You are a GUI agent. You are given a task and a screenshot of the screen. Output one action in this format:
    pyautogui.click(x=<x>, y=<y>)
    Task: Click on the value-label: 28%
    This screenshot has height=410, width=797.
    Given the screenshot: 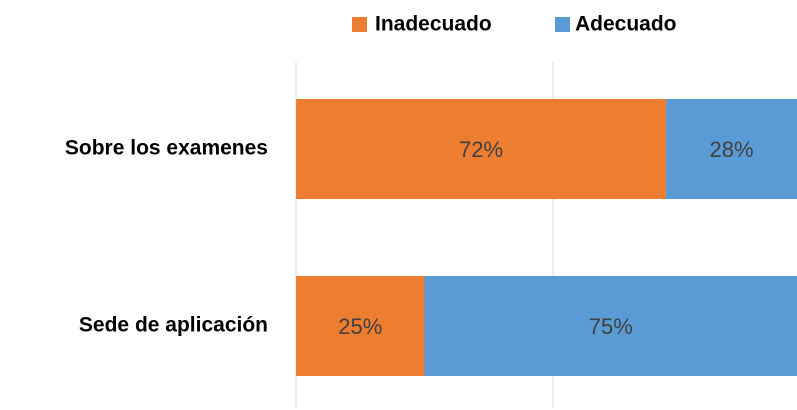 What is the action you would take?
    pyautogui.click(x=732, y=149)
    